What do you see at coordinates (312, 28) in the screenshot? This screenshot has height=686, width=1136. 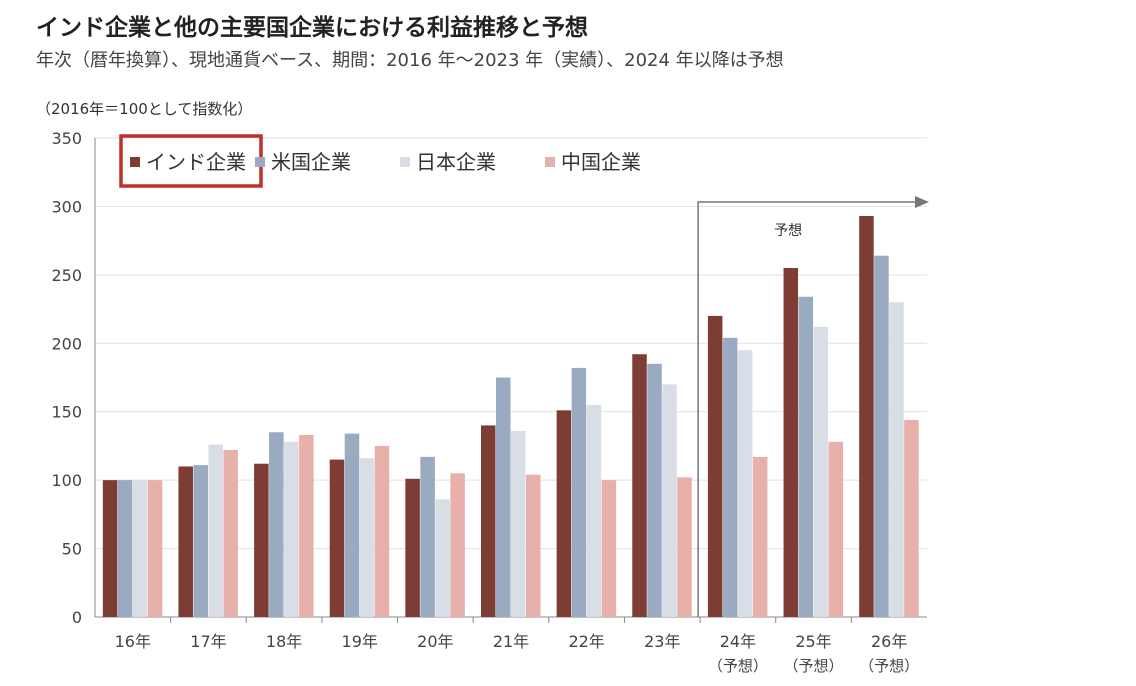 I see `chart-title: インド企業と他の主要国企業における利益推移と予想` at bounding box center [312, 28].